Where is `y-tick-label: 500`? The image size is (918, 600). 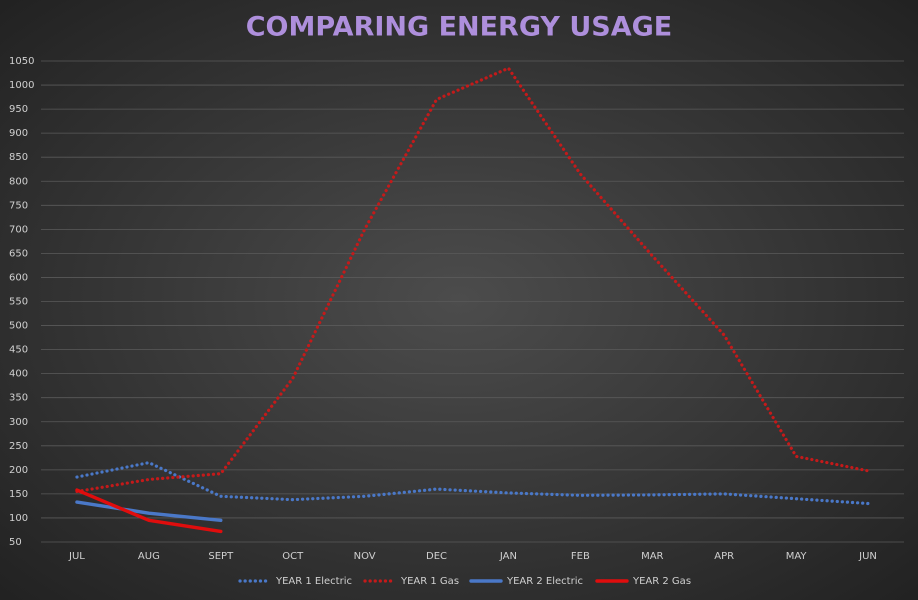 y-tick-label: 500 is located at coordinates (18, 326).